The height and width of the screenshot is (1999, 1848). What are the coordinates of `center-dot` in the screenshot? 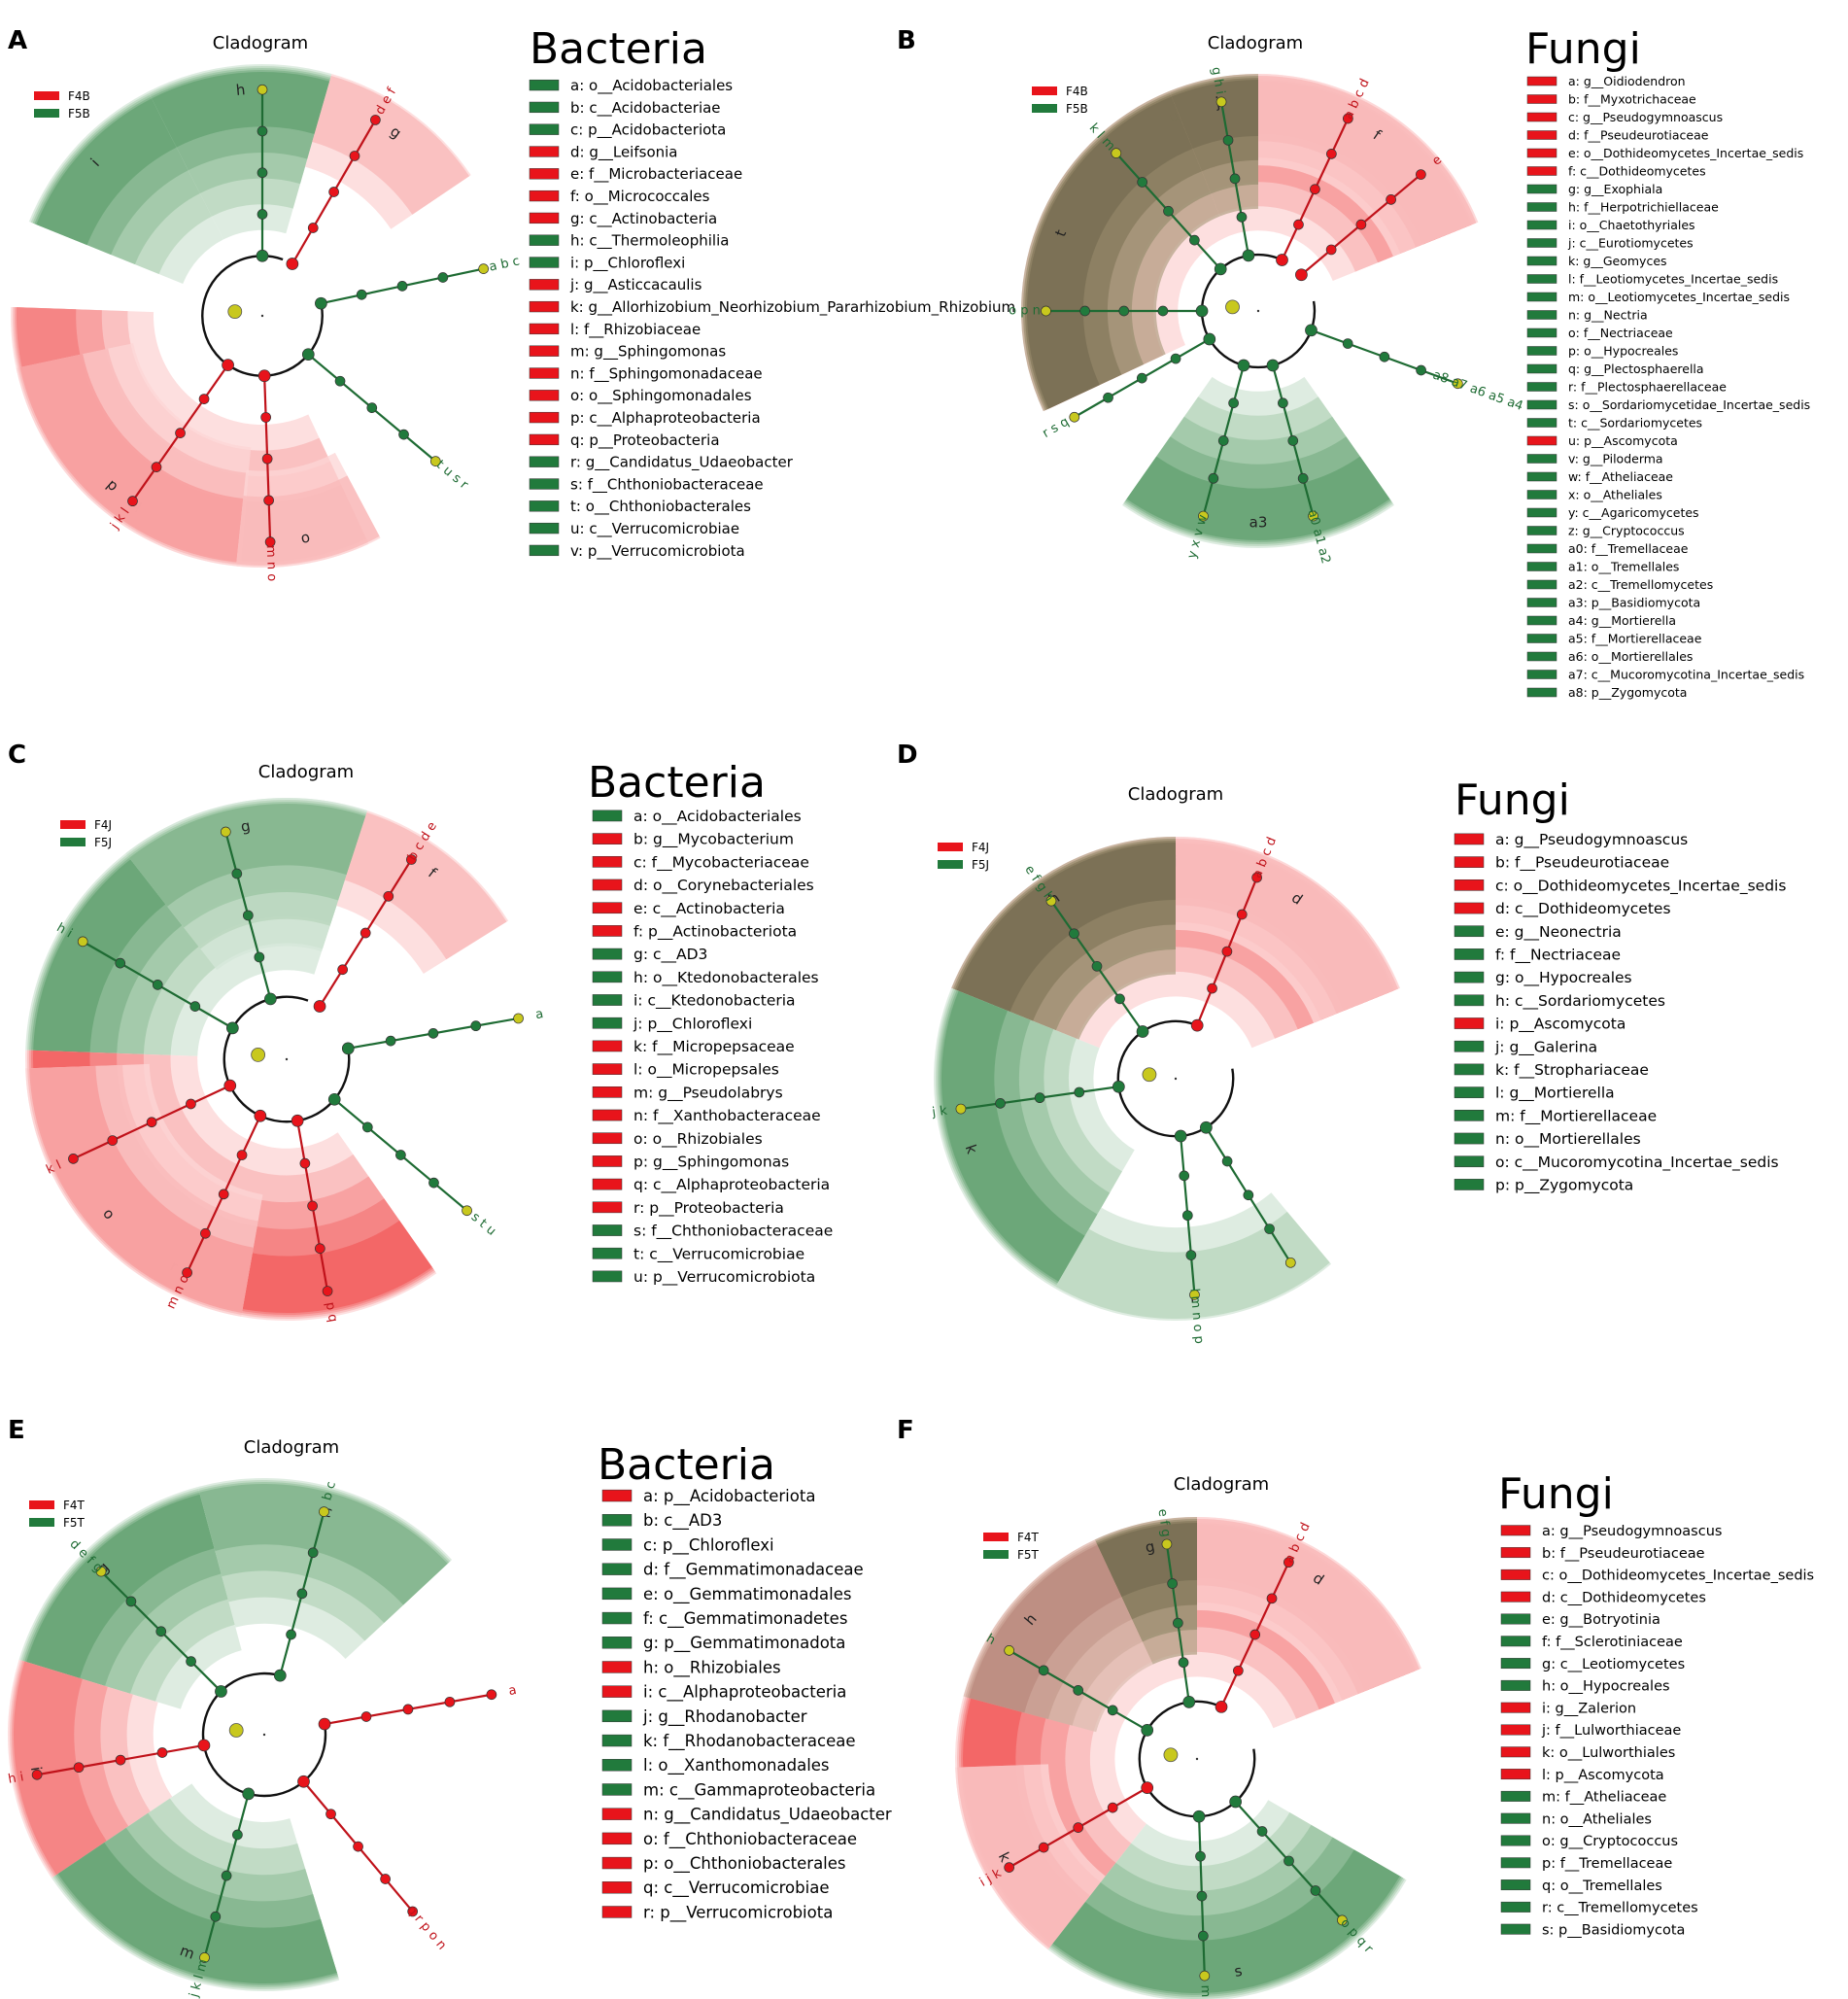 It's located at (287, 1059).